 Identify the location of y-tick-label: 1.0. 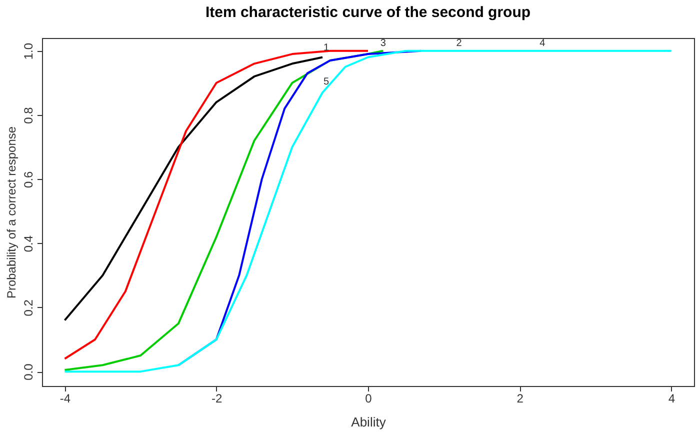
(29, 51).